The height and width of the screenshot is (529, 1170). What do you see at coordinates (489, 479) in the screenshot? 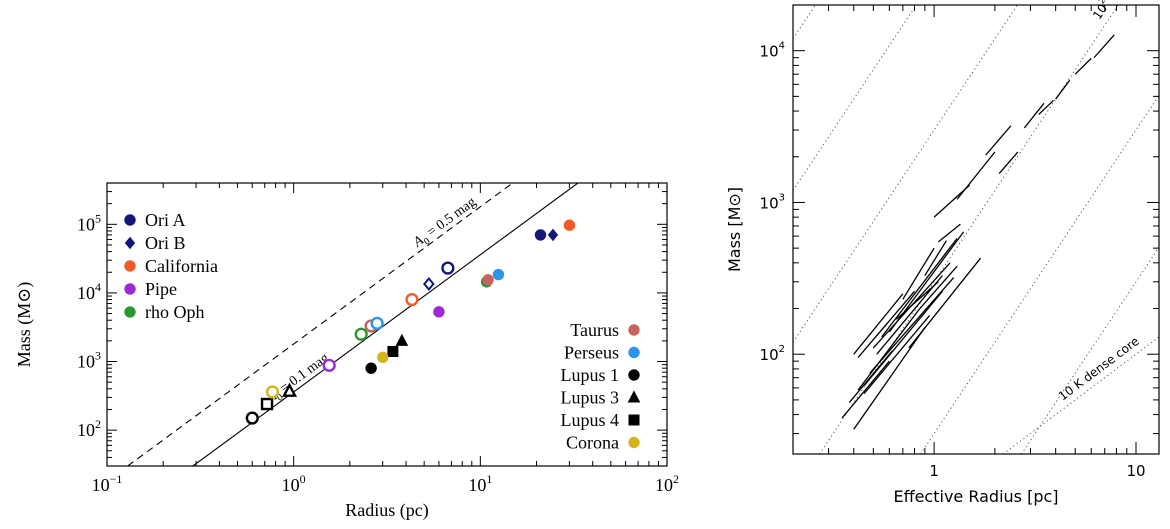
I see `tick-exp: 1` at bounding box center [489, 479].